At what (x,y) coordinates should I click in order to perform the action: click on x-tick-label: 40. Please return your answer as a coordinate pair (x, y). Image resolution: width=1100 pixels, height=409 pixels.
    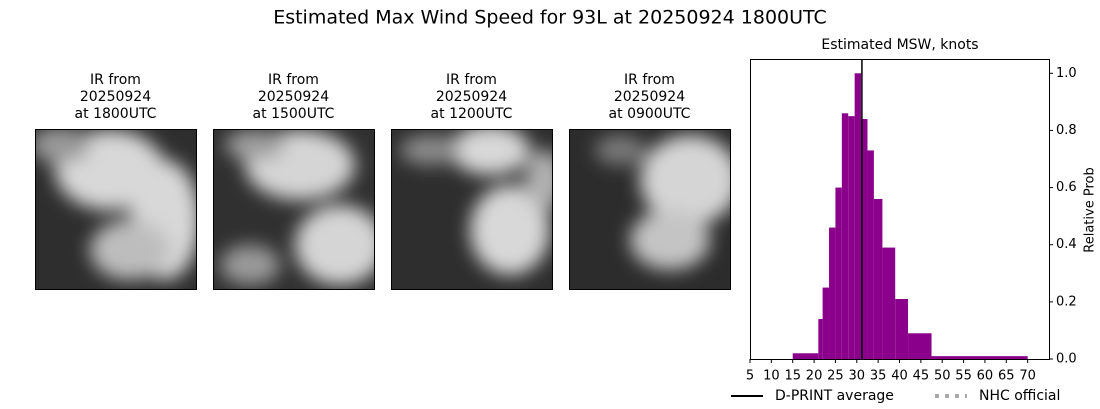
    Looking at the image, I should click on (899, 376).